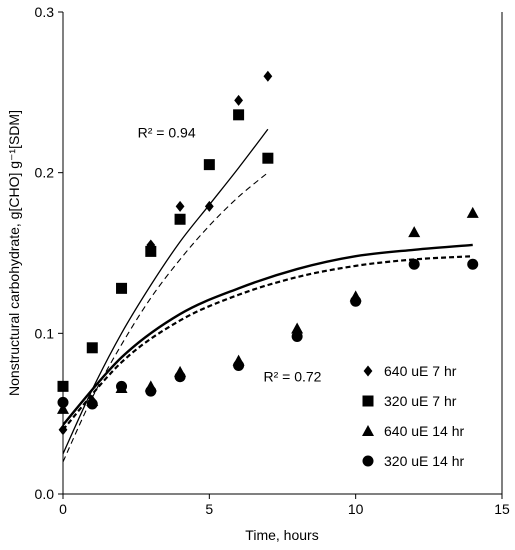 The image size is (515, 550). What do you see at coordinates (420, 401) in the screenshot?
I see `legend-label: 320 uE 7 hr` at bounding box center [420, 401].